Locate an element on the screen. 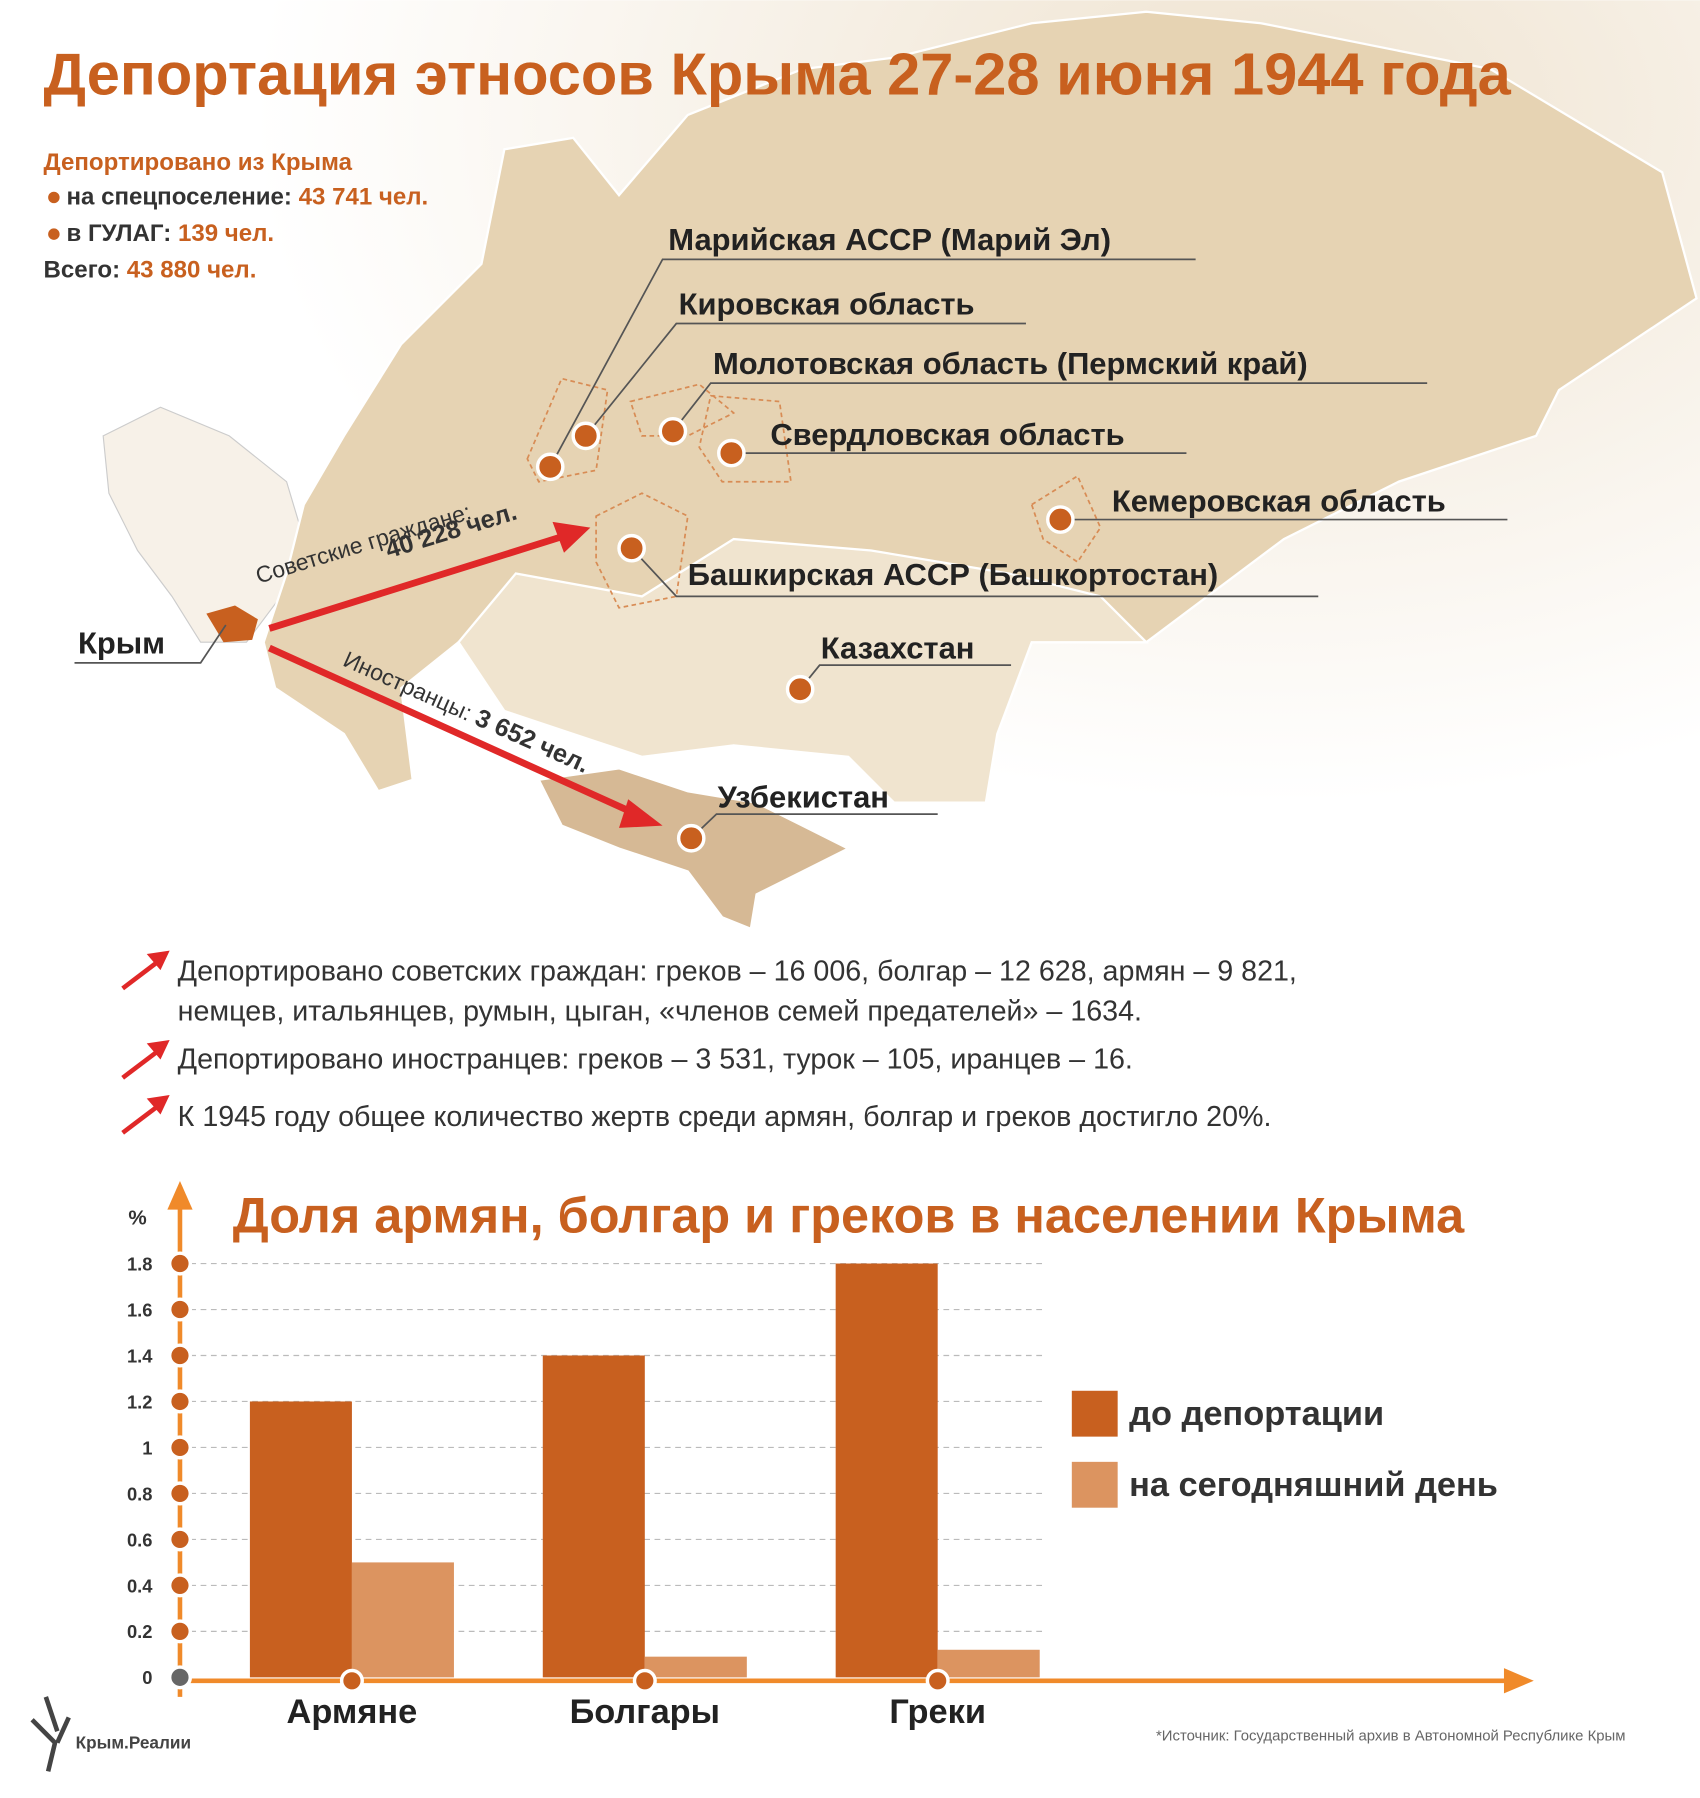 Image resolution: width=1700 pixels, height=1798 pixels. logo: Крым.Реалии is located at coordinates (110, 1734).